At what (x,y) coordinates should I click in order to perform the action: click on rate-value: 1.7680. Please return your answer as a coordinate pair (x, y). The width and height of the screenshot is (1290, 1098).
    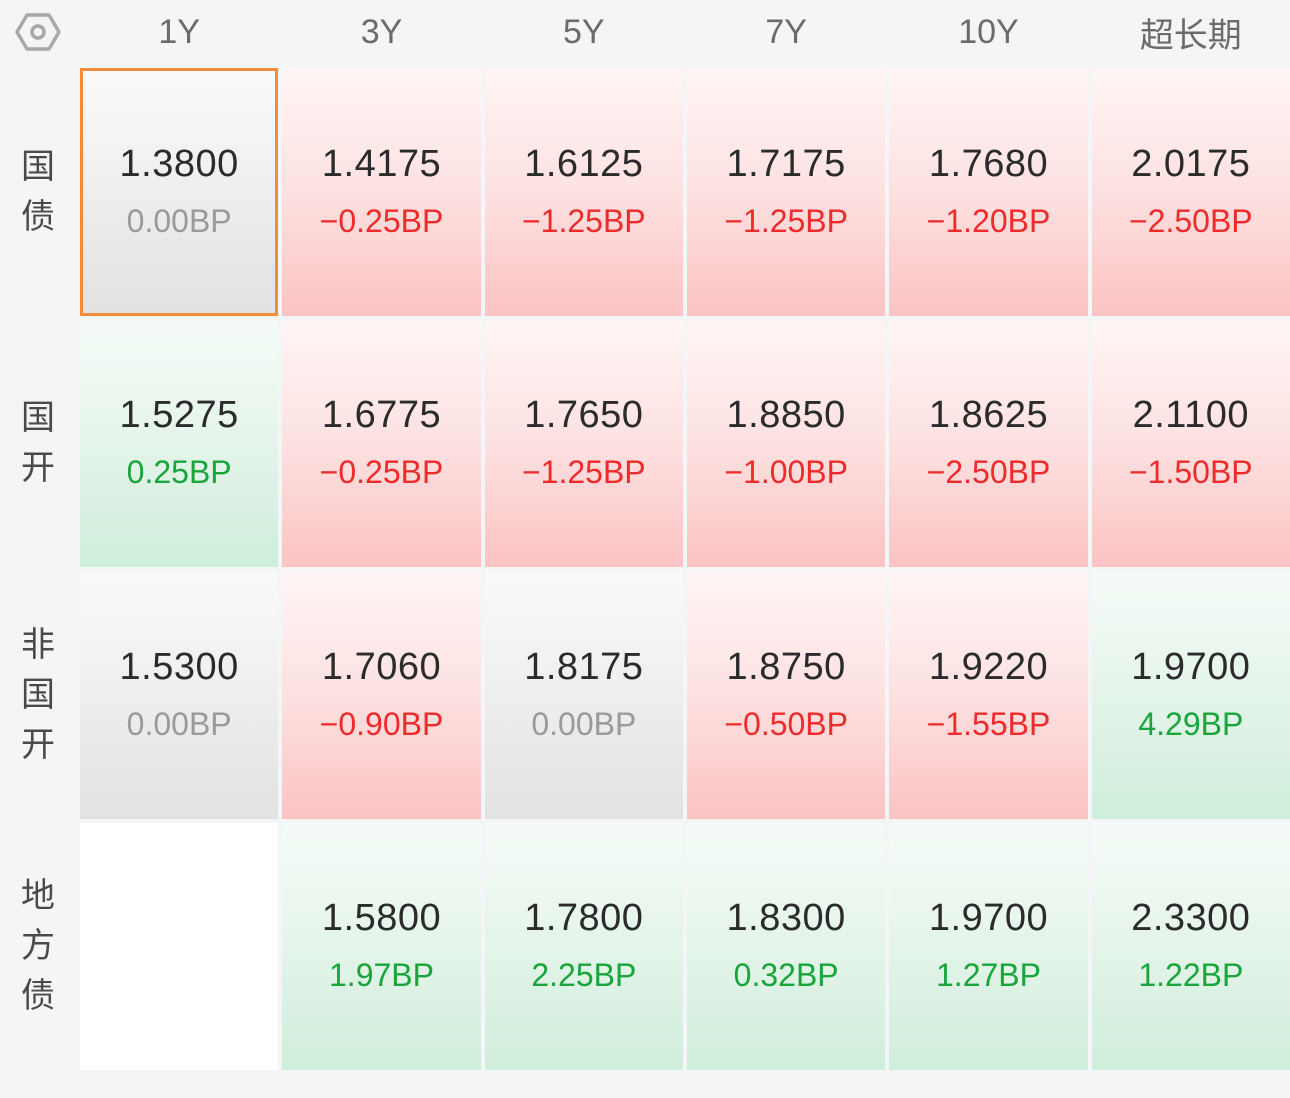
    Looking at the image, I should click on (988, 163).